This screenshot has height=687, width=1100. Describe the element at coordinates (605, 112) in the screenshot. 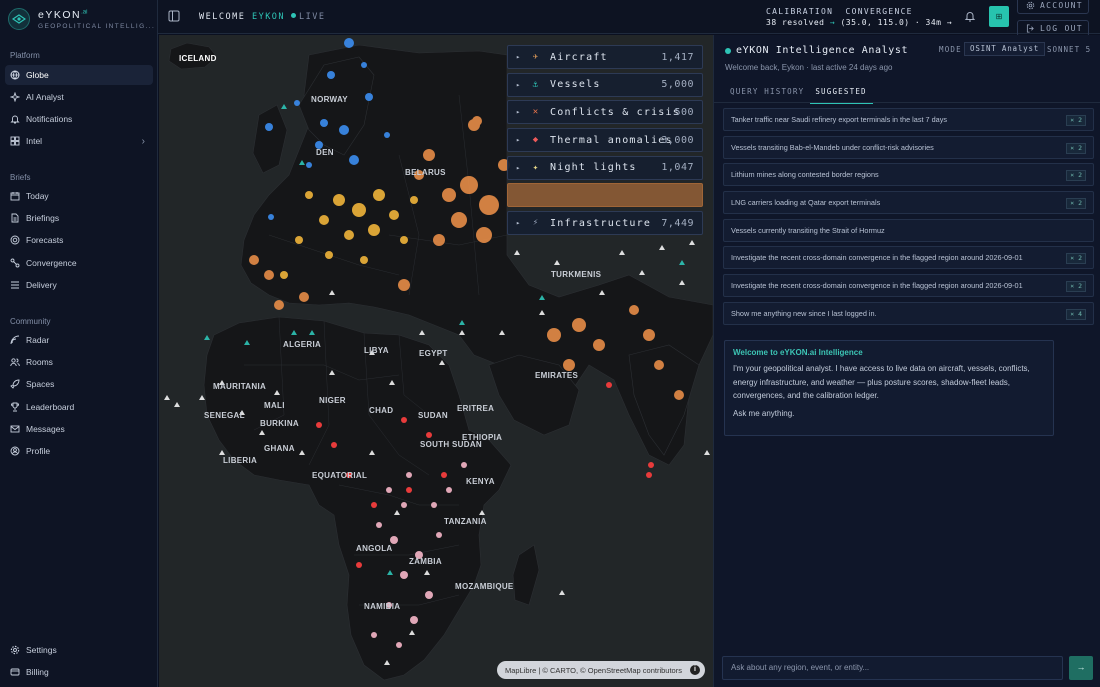

I see `layer-conflicts: ▸ ✕ Conflicts & crisis 500` at that location.